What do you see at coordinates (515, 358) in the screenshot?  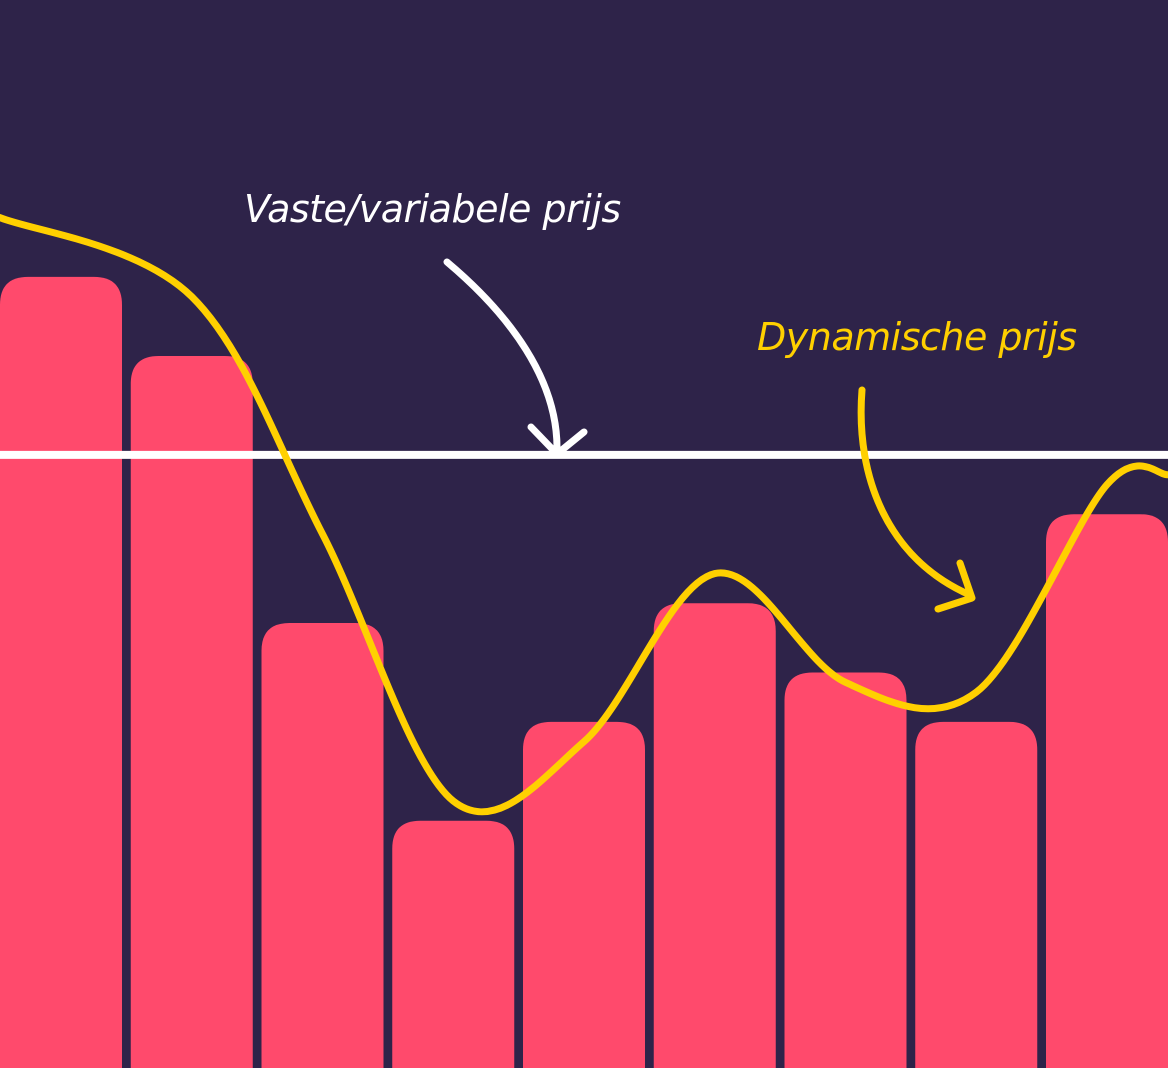 I see `fixed-price-arrow-icon` at bounding box center [515, 358].